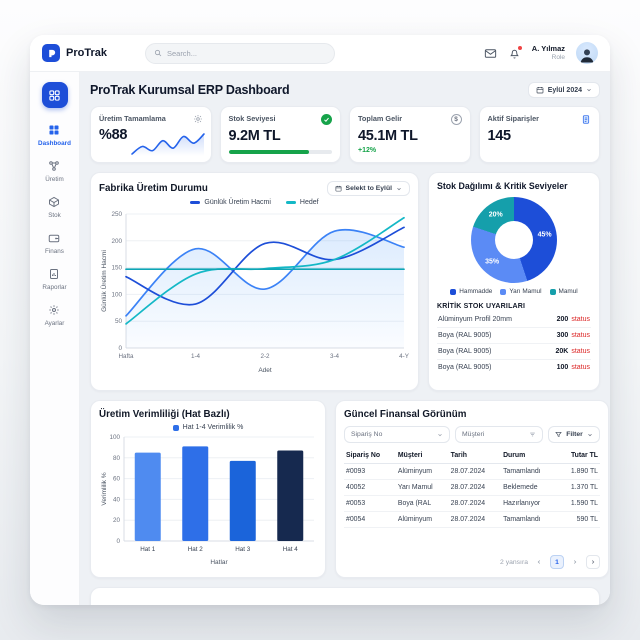 Image resolution: width=640 pixels, height=640 pixels. Describe the element at coordinates (514, 562) in the screenshot. I see `pagination-summary: 2 yansıra` at that location.